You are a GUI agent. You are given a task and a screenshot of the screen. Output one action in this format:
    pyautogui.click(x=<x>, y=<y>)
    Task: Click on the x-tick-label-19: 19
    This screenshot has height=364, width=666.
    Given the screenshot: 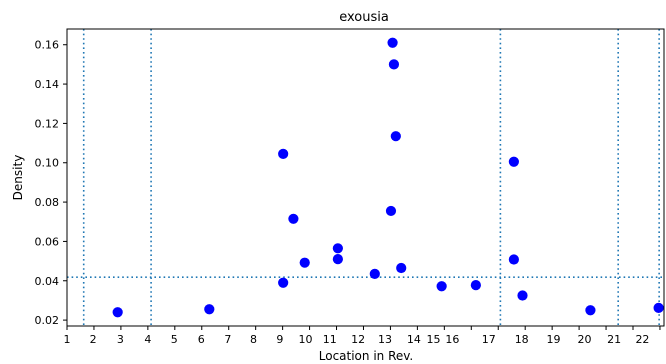 What is the action you would take?
    pyautogui.click(x=553, y=339)
    